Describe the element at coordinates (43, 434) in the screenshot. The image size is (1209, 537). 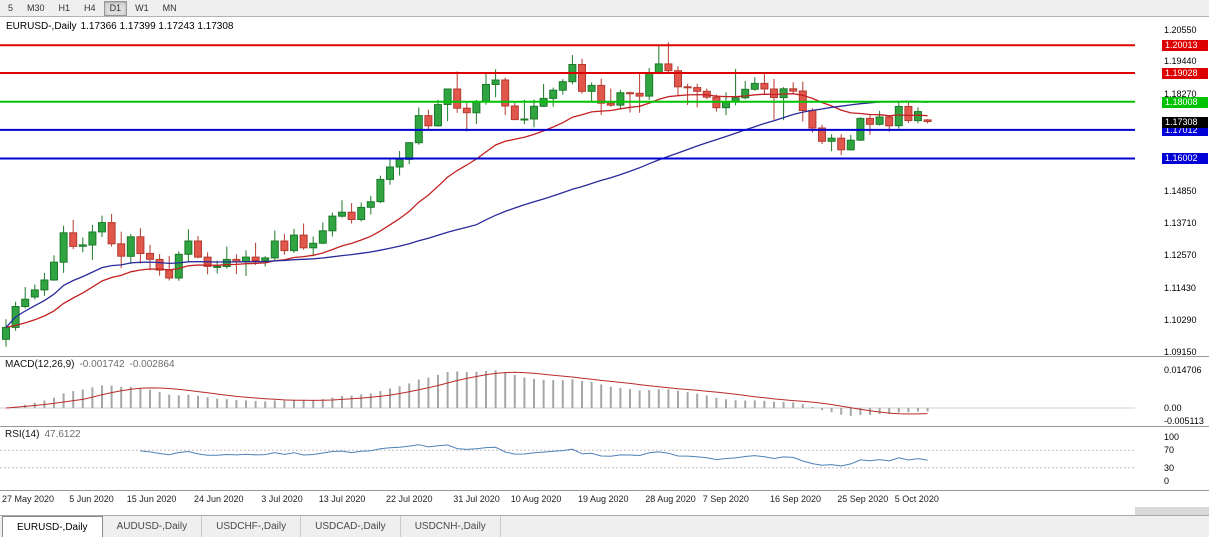
I see `rsi-header: RSI(14) 47.6122` at that location.